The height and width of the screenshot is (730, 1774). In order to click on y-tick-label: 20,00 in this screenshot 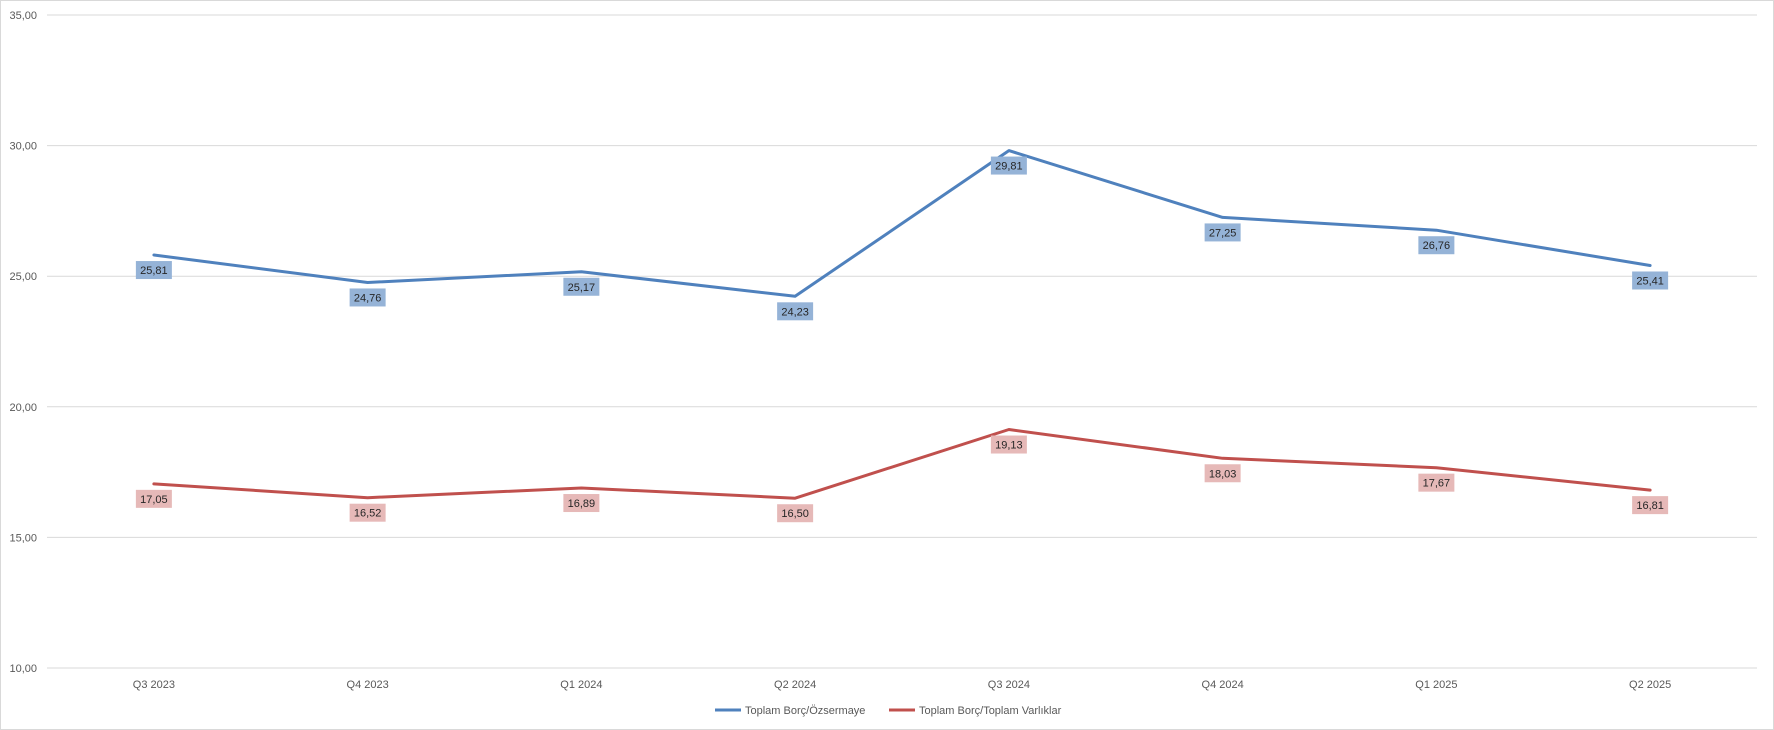, I will do `click(23, 408)`.